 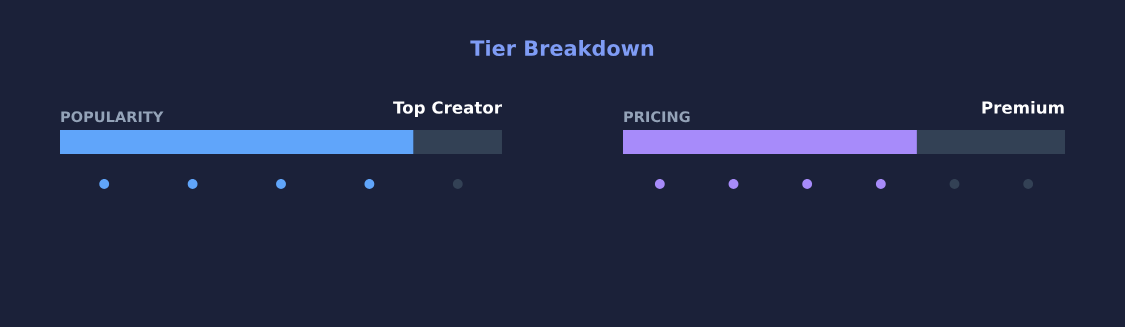 What do you see at coordinates (657, 117) in the screenshot?
I see `chart-subtitle: PRICING` at bounding box center [657, 117].